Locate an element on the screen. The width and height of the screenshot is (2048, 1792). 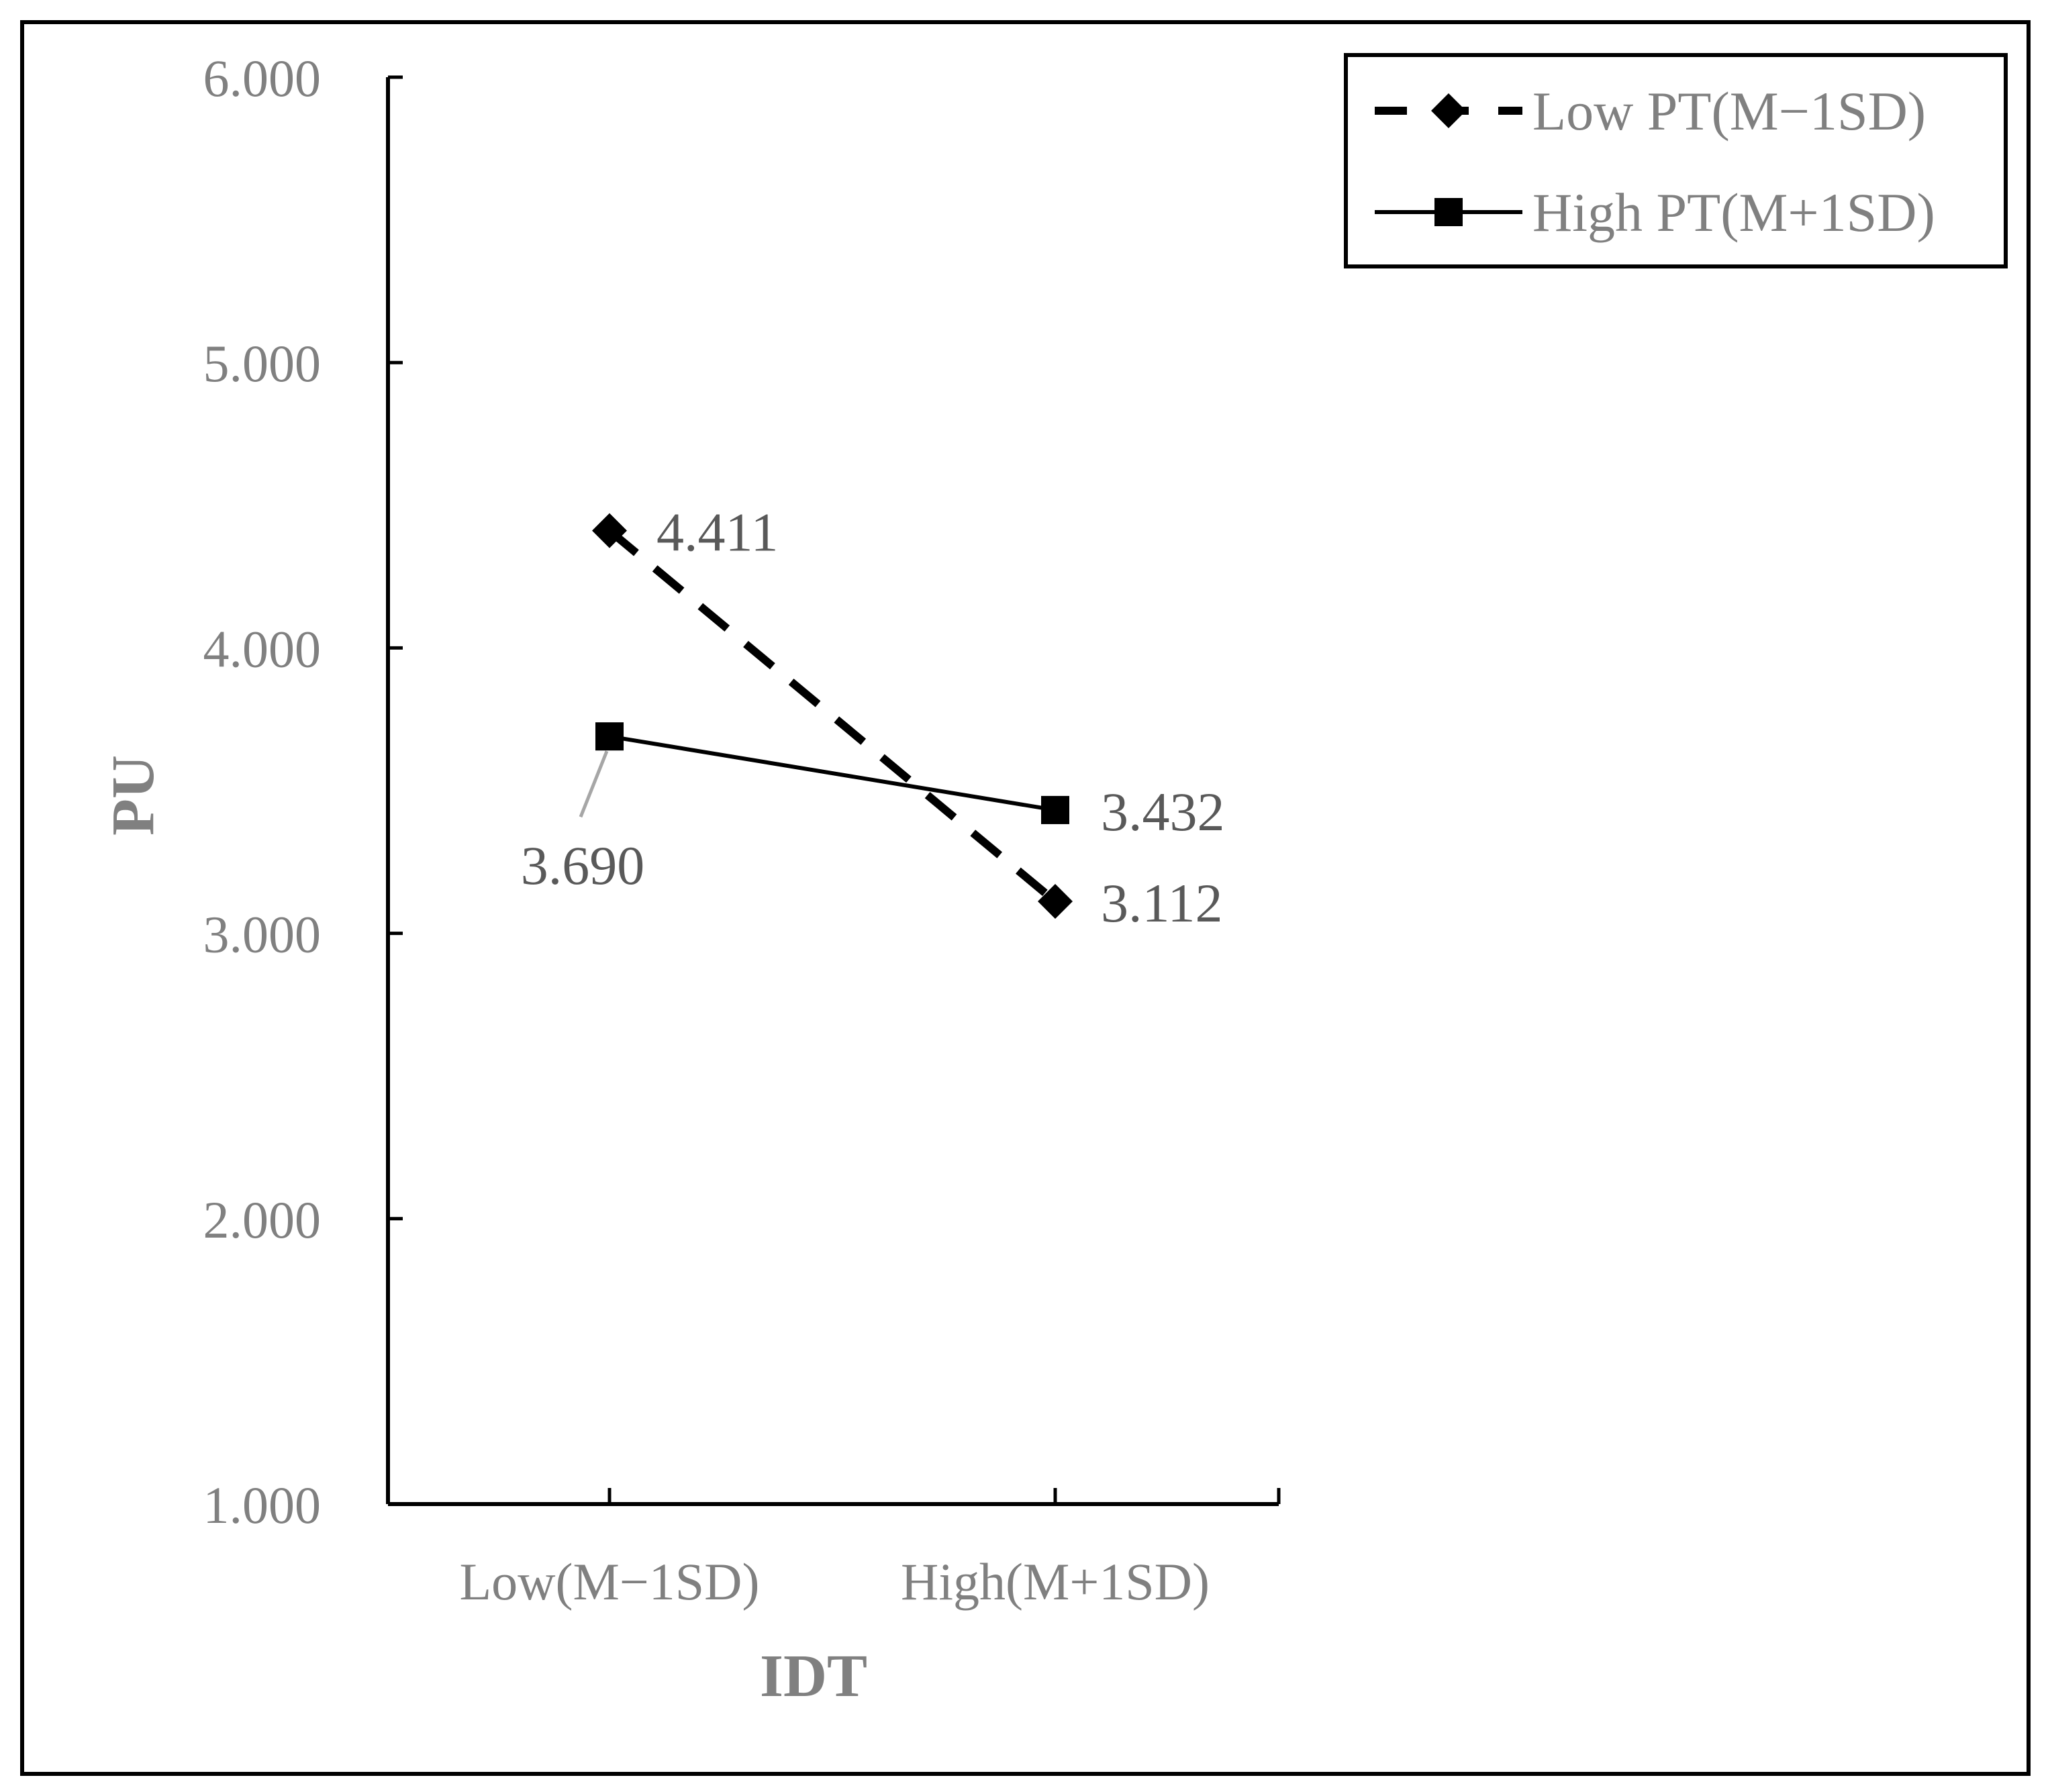
y-tick-label: 5.000 is located at coordinates (262, 363).